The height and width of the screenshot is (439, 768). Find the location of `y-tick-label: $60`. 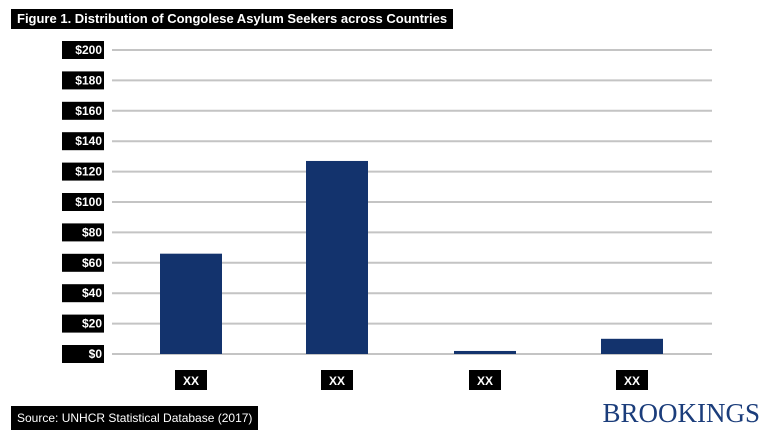

y-tick-label: $60 is located at coordinates (92, 263).